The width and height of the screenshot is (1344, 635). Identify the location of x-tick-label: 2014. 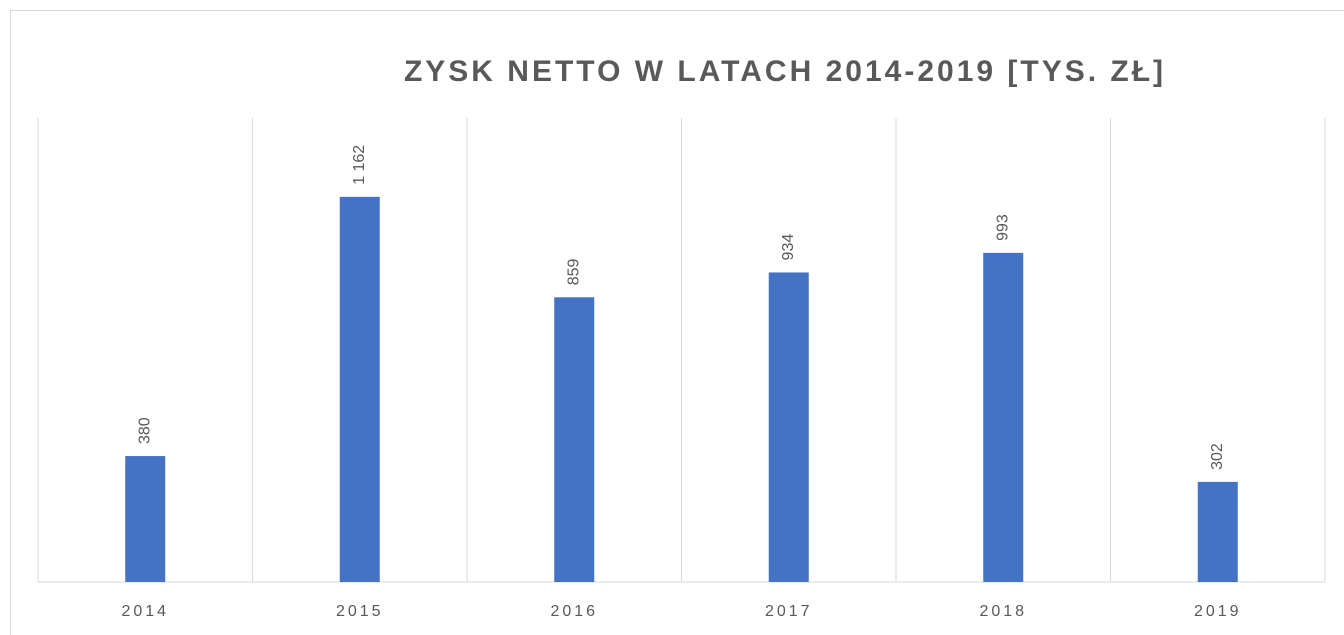
(145, 611).